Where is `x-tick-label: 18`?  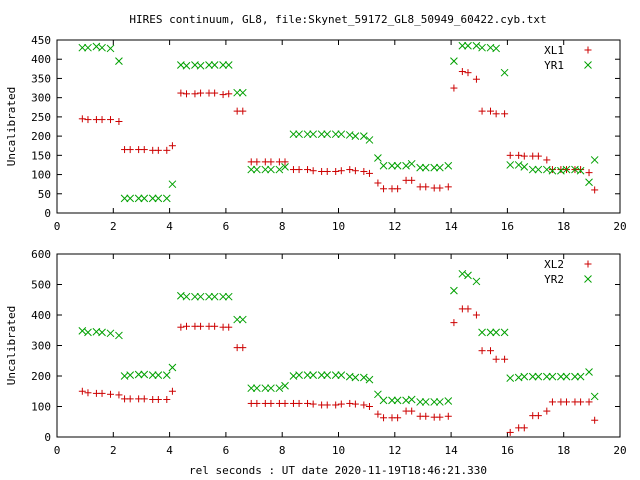 x-tick-label: 18 is located at coordinates (563, 226).